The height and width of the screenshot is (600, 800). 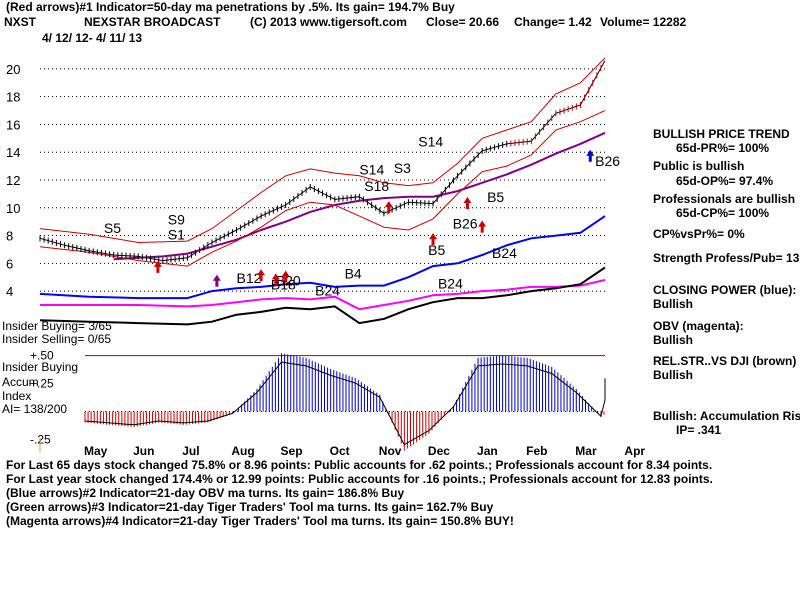 What do you see at coordinates (9, 236) in the screenshot?
I see `y-tick-label: 8` at bounding box center [9, 236].